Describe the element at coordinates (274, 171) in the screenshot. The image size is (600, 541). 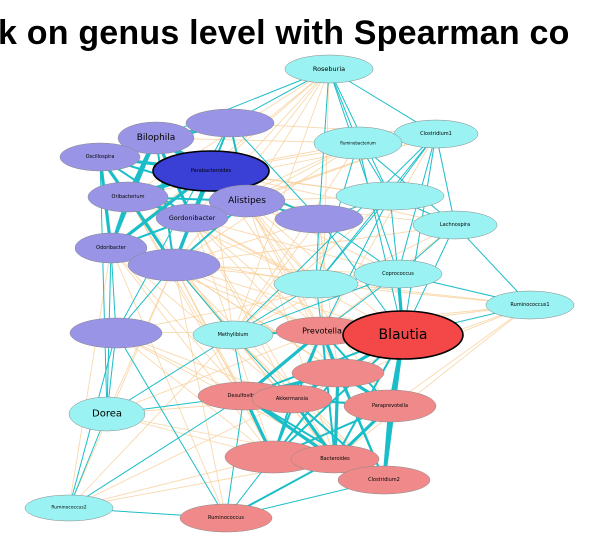
I see `positive-edge-purple_top-purple_mid` at that location.